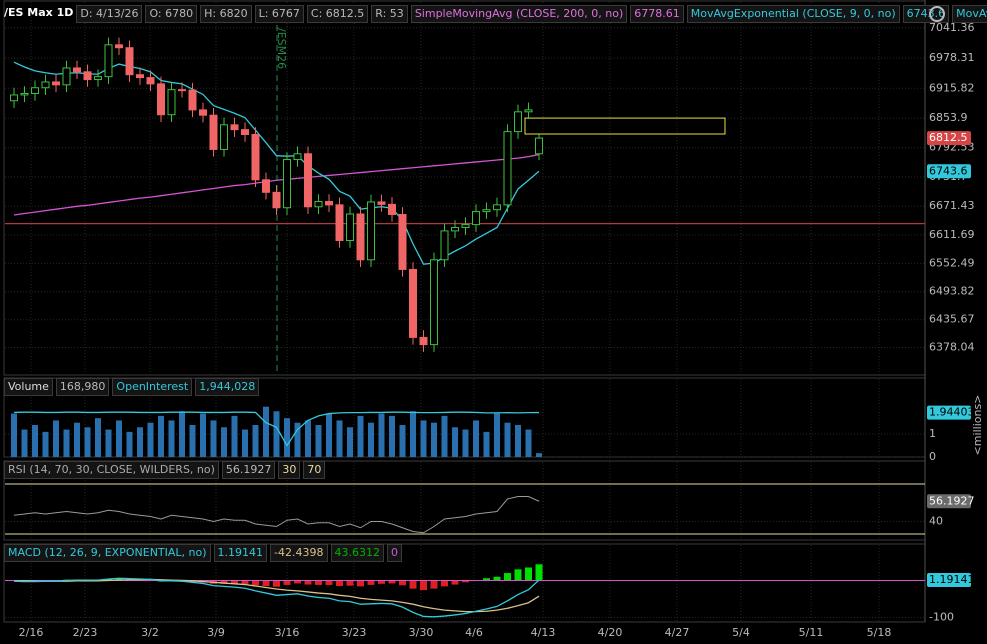 This screenshot has width=987, height=644. What do you see at coordinates (793, 14) in the screenshot?
I see `study-name: MovAvgExponential (CLOSE, 9, 0, no)` at bounding box center [793, 14].